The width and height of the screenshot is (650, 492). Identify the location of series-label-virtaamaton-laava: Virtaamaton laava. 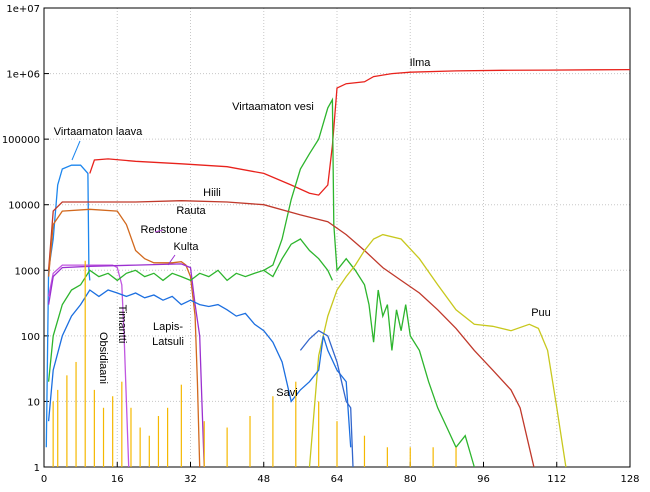
(98, 132).